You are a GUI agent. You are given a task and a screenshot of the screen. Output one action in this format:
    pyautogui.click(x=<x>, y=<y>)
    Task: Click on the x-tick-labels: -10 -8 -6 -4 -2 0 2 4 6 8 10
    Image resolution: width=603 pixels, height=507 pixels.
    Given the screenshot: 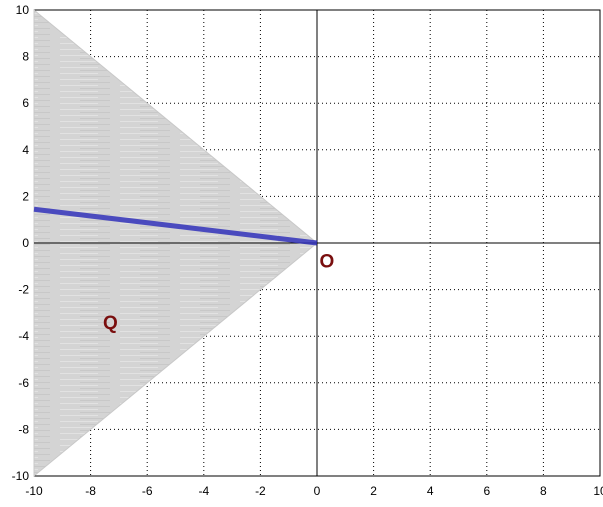 What is the action you would take?
    pyautogui.click(x=314, y=491)
    